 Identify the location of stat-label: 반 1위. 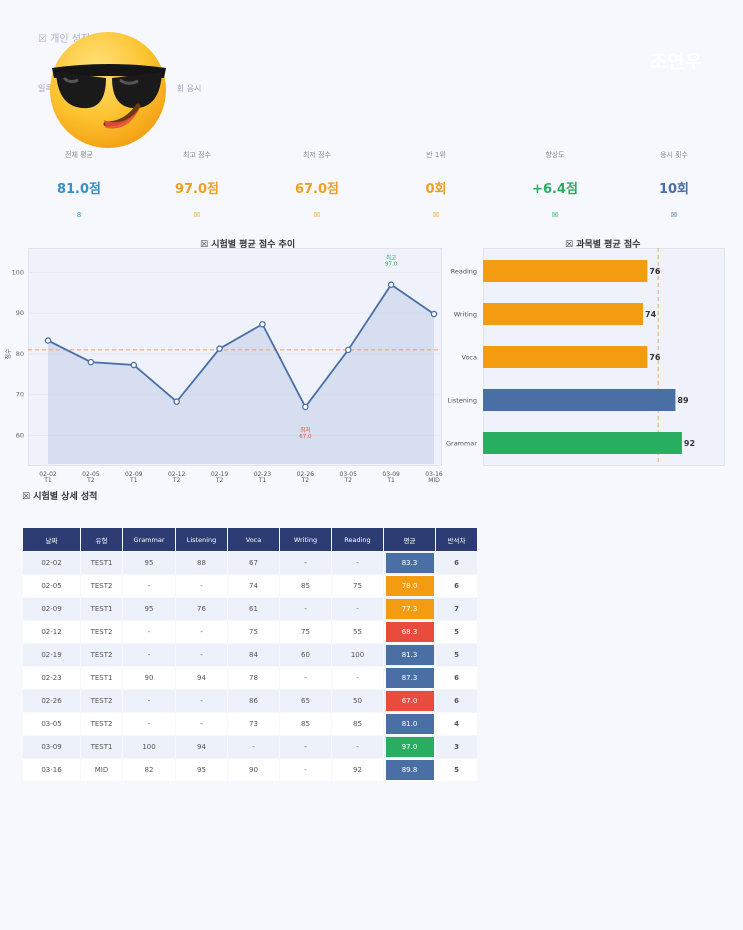
(436, 155).